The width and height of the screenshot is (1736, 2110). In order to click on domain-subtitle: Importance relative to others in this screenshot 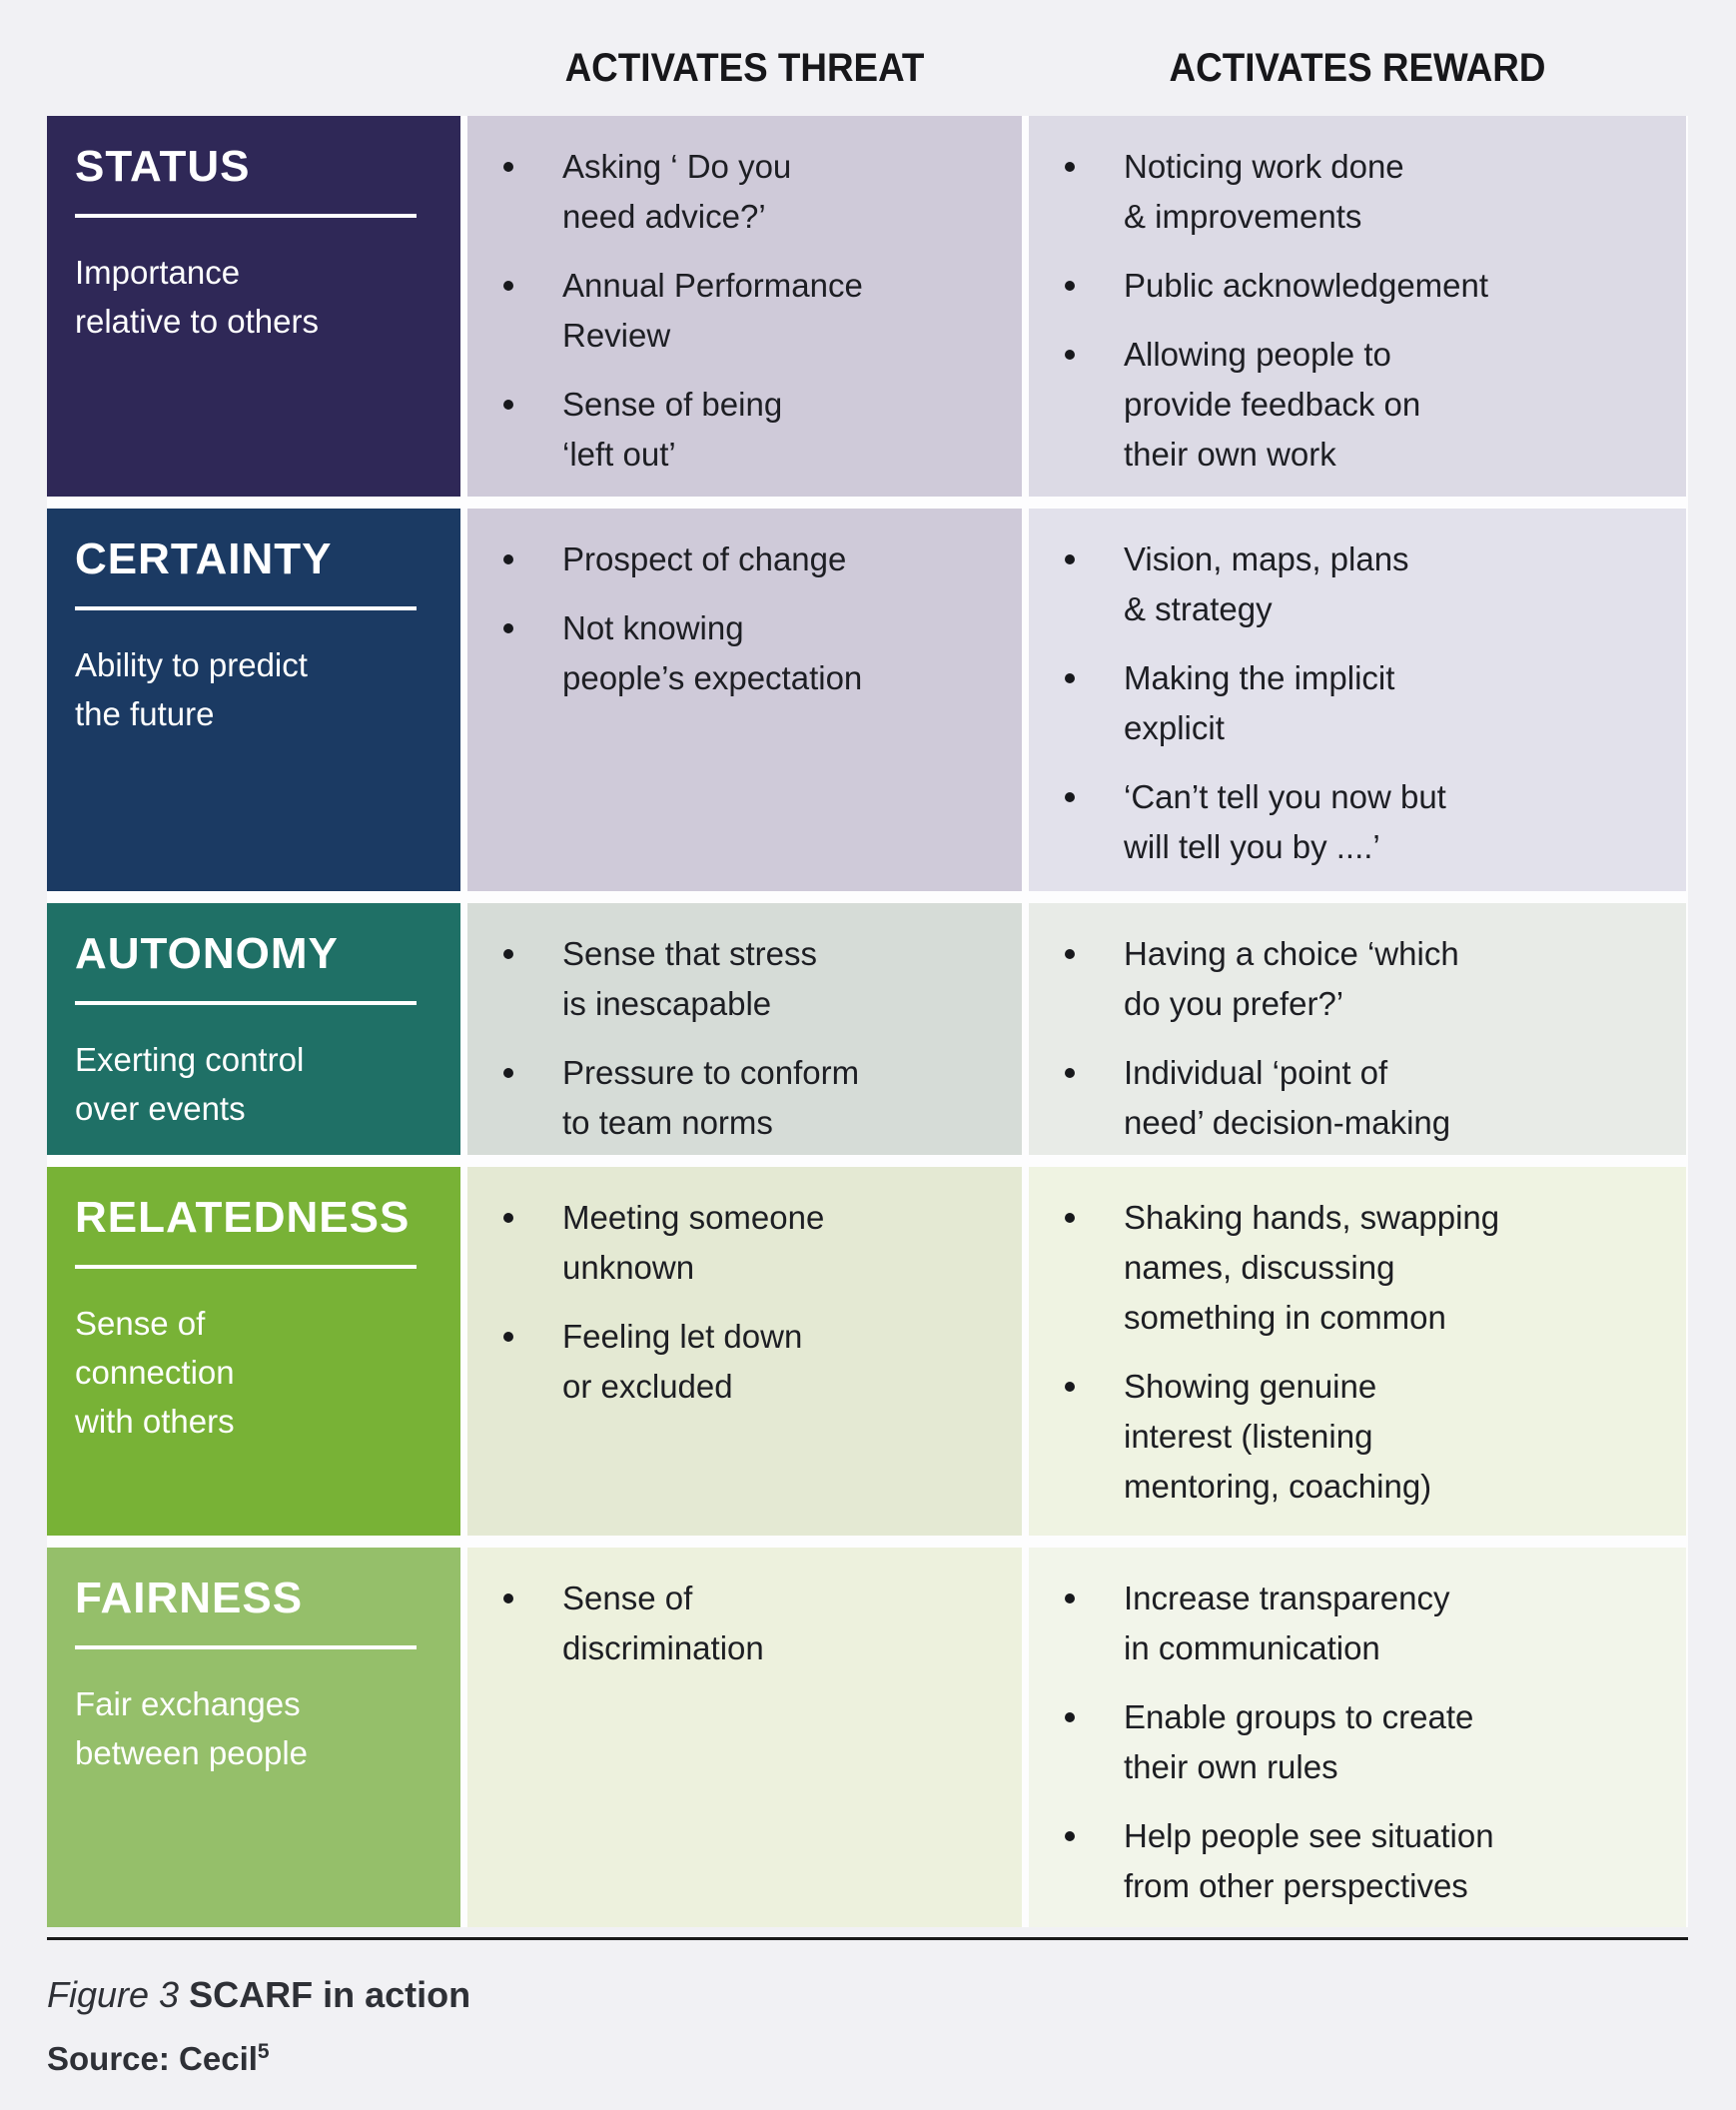, I will do `click(197, 297)`.